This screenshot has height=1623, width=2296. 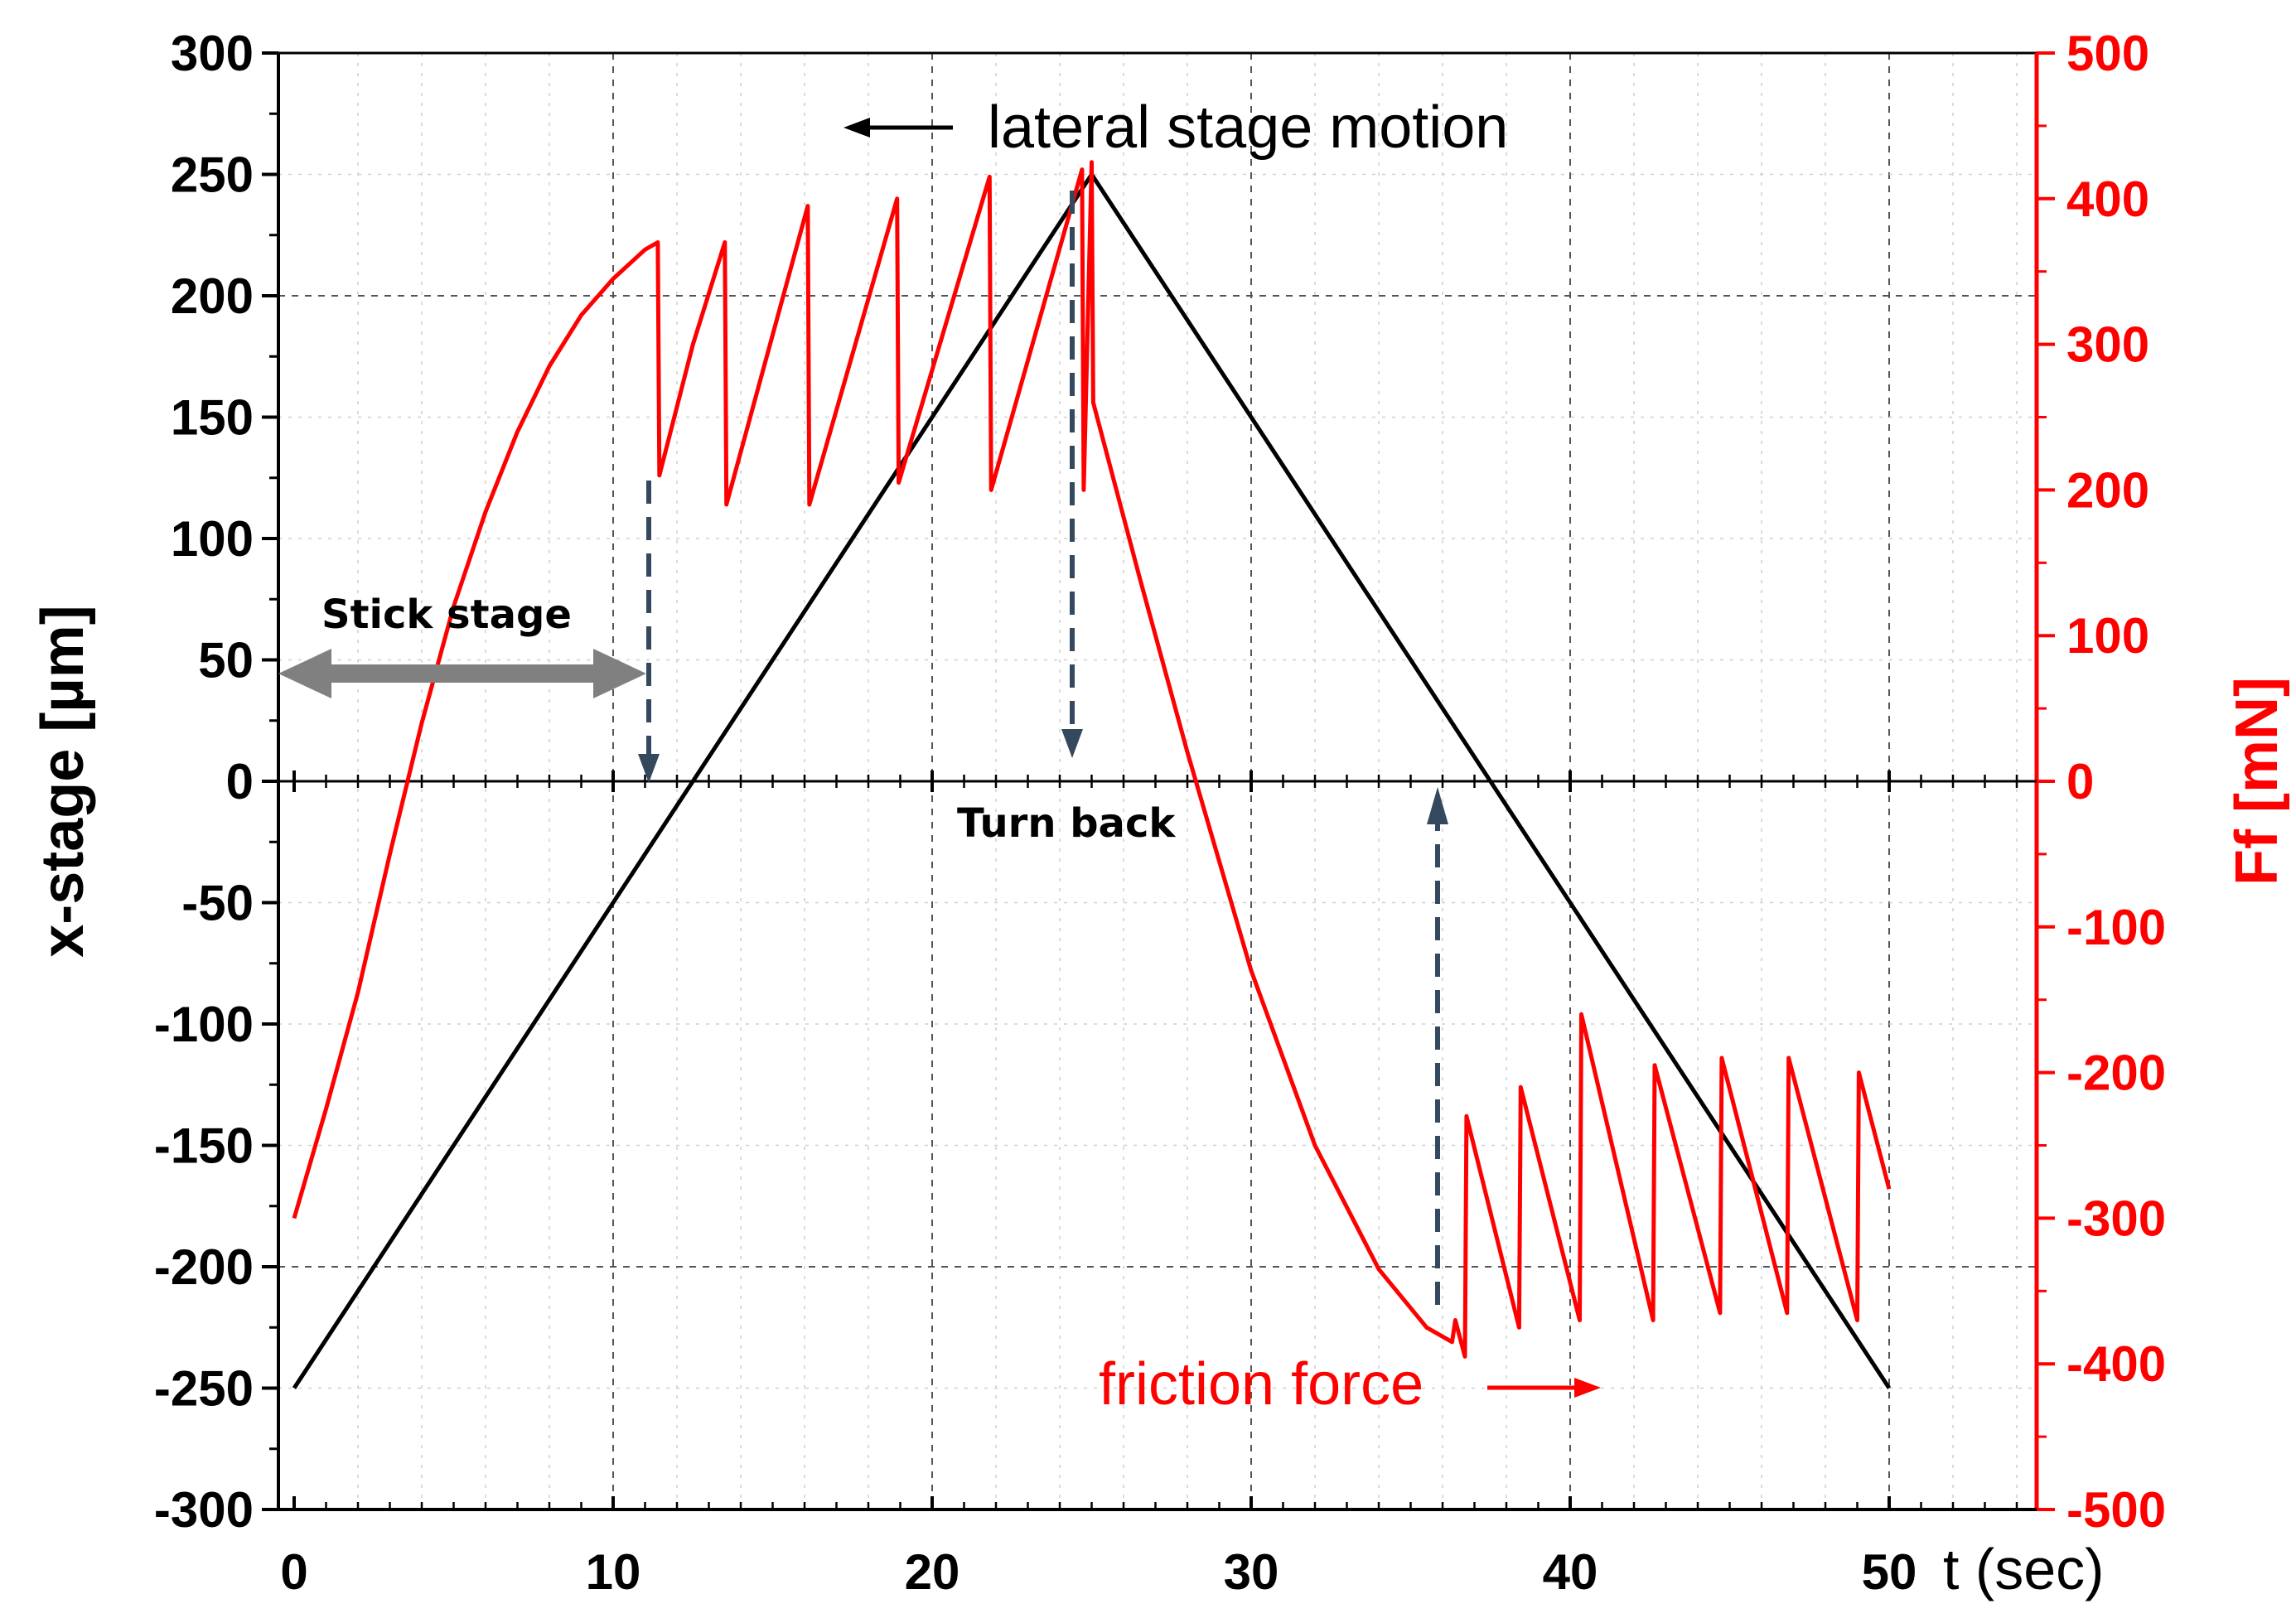 What do you see at coordinates (1262, 1384) in the screenshot?
I see `friction-force-label: friction force` at bounding box center [1262, 1384].